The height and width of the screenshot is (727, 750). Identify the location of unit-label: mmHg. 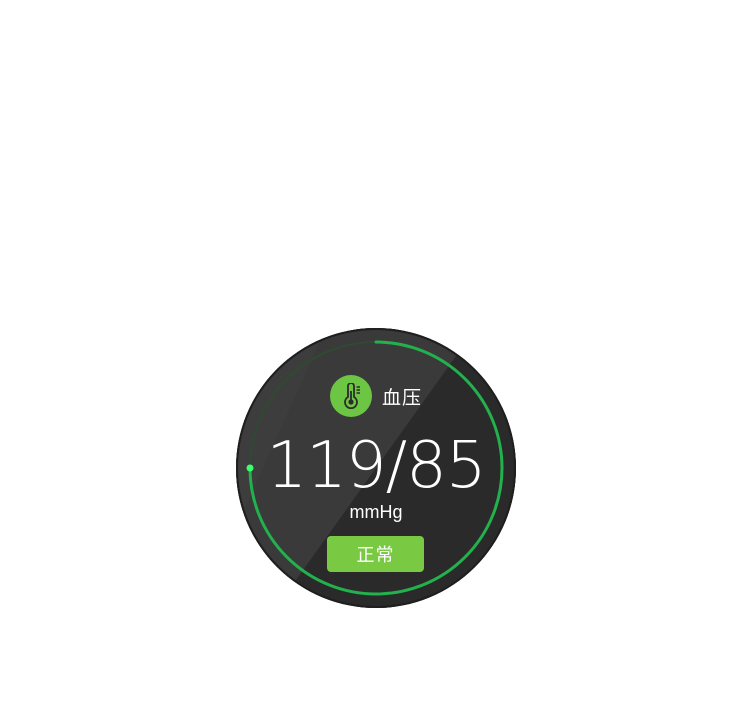
(376, 512).